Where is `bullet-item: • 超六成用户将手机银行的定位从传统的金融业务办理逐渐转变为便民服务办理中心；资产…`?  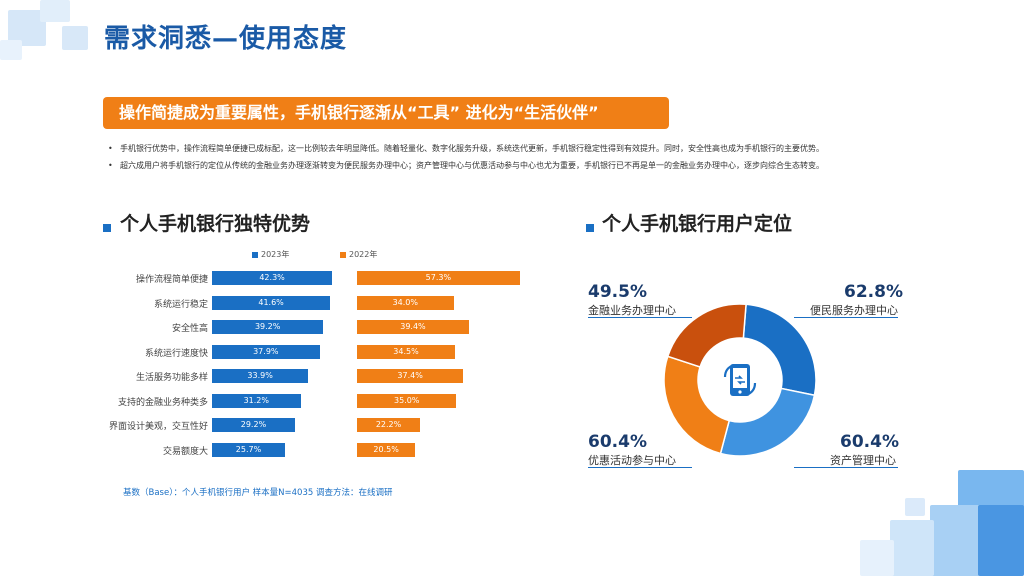 bullet-item: • 超六成用户将手机银行的定位从传统的金融业务办理逐渐转变为便民服务办理中心；资产… is located at coordinates (466, 165).